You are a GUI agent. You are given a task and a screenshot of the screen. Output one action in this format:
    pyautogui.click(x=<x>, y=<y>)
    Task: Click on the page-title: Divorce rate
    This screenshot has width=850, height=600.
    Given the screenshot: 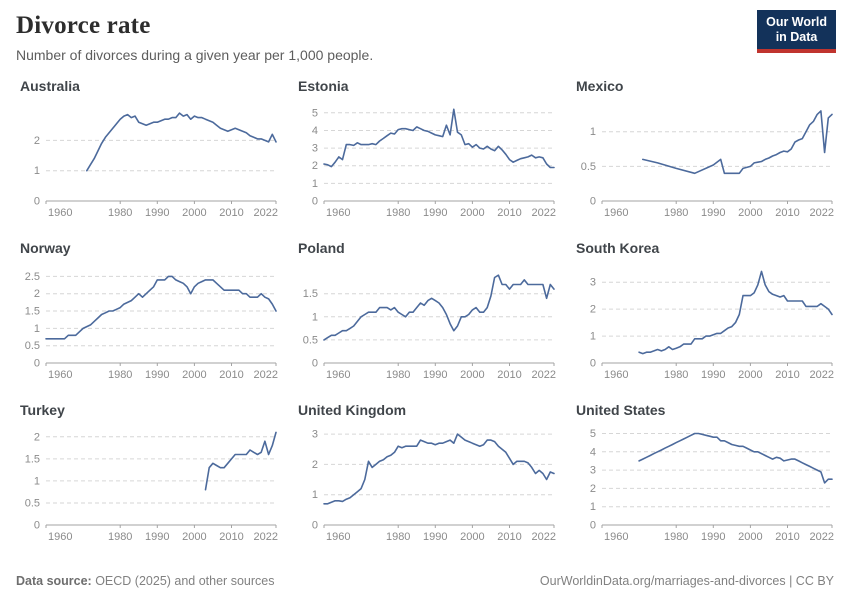 What is the action you would take?
    pyautogui.click(x=83, y=25)
    